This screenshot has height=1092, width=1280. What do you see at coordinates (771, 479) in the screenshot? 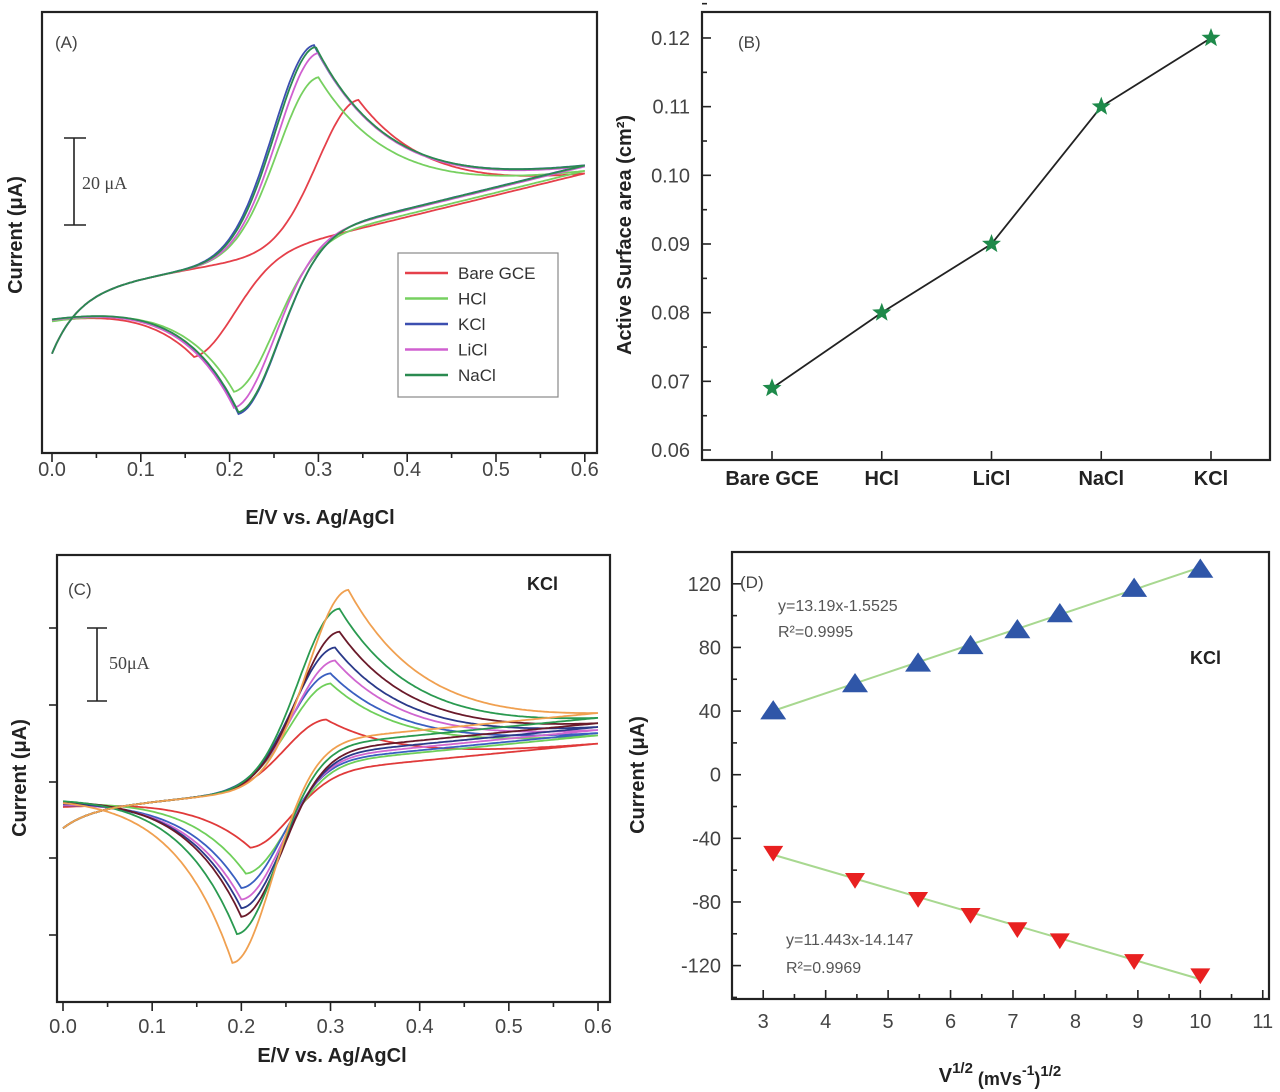
I see `x-category-label: Bare GCE` at bounding box center [771, 479].